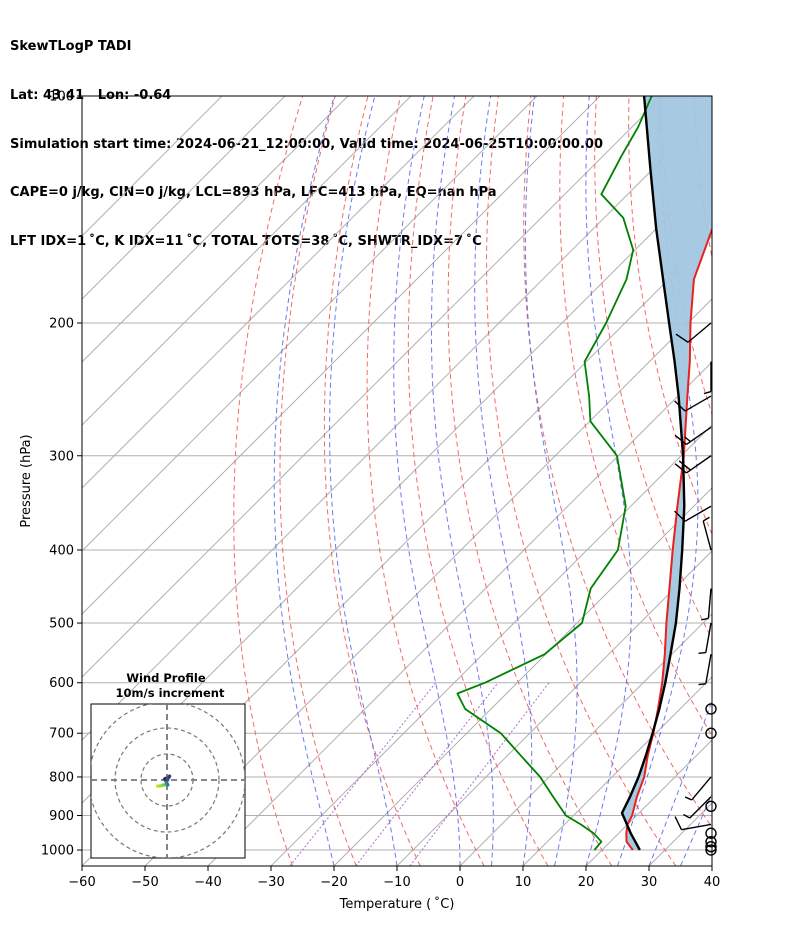 Image resolution: width=794 pixels, height=937 pixels. What do you see at coordinates (26, 480) in the screenshot?
I see `y-axis-label: Pressure (hPa)` at bounding box center [26, 480].